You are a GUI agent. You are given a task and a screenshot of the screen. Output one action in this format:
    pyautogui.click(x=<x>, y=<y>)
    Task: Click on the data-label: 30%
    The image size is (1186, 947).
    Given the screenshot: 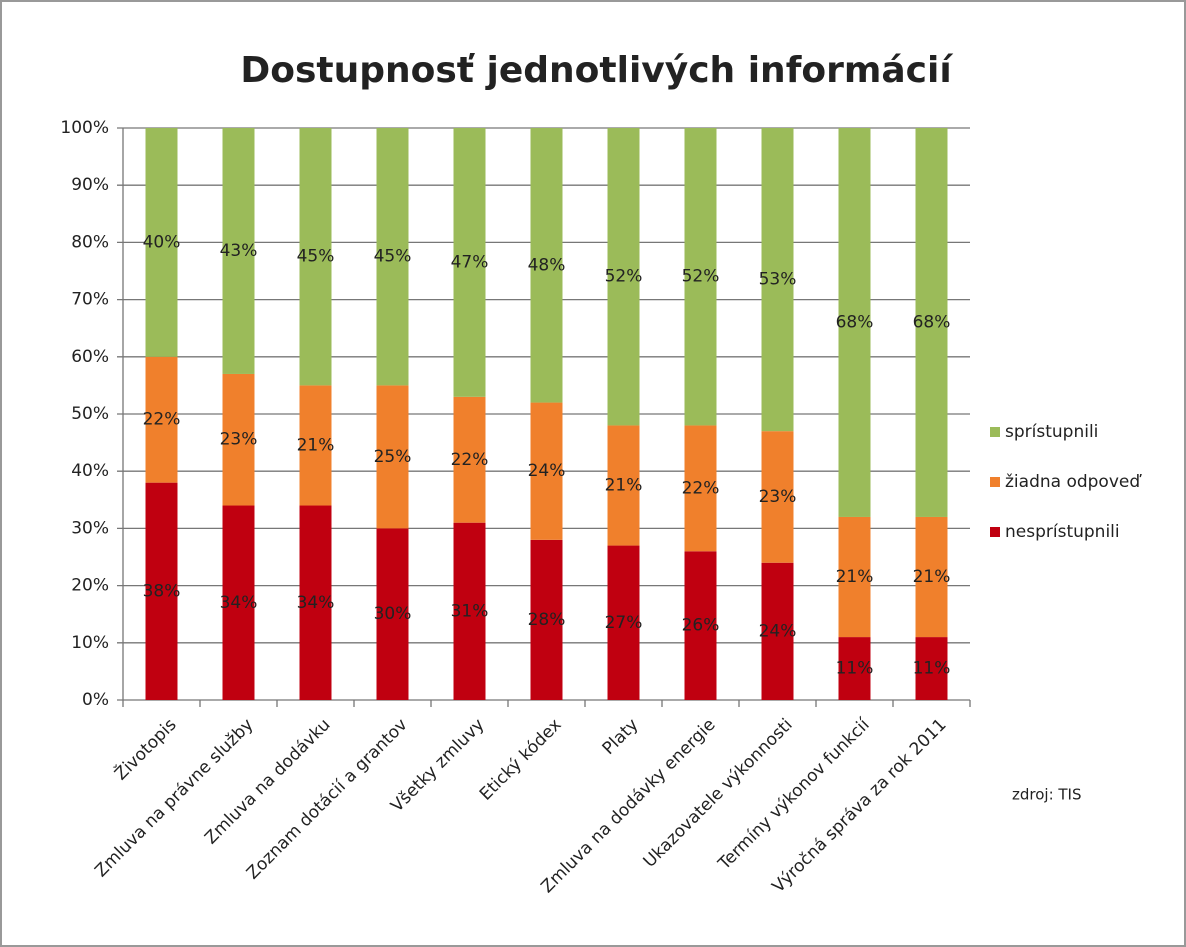 What is the action you would take?
    pyautogui.click(x=393, y=614)
    